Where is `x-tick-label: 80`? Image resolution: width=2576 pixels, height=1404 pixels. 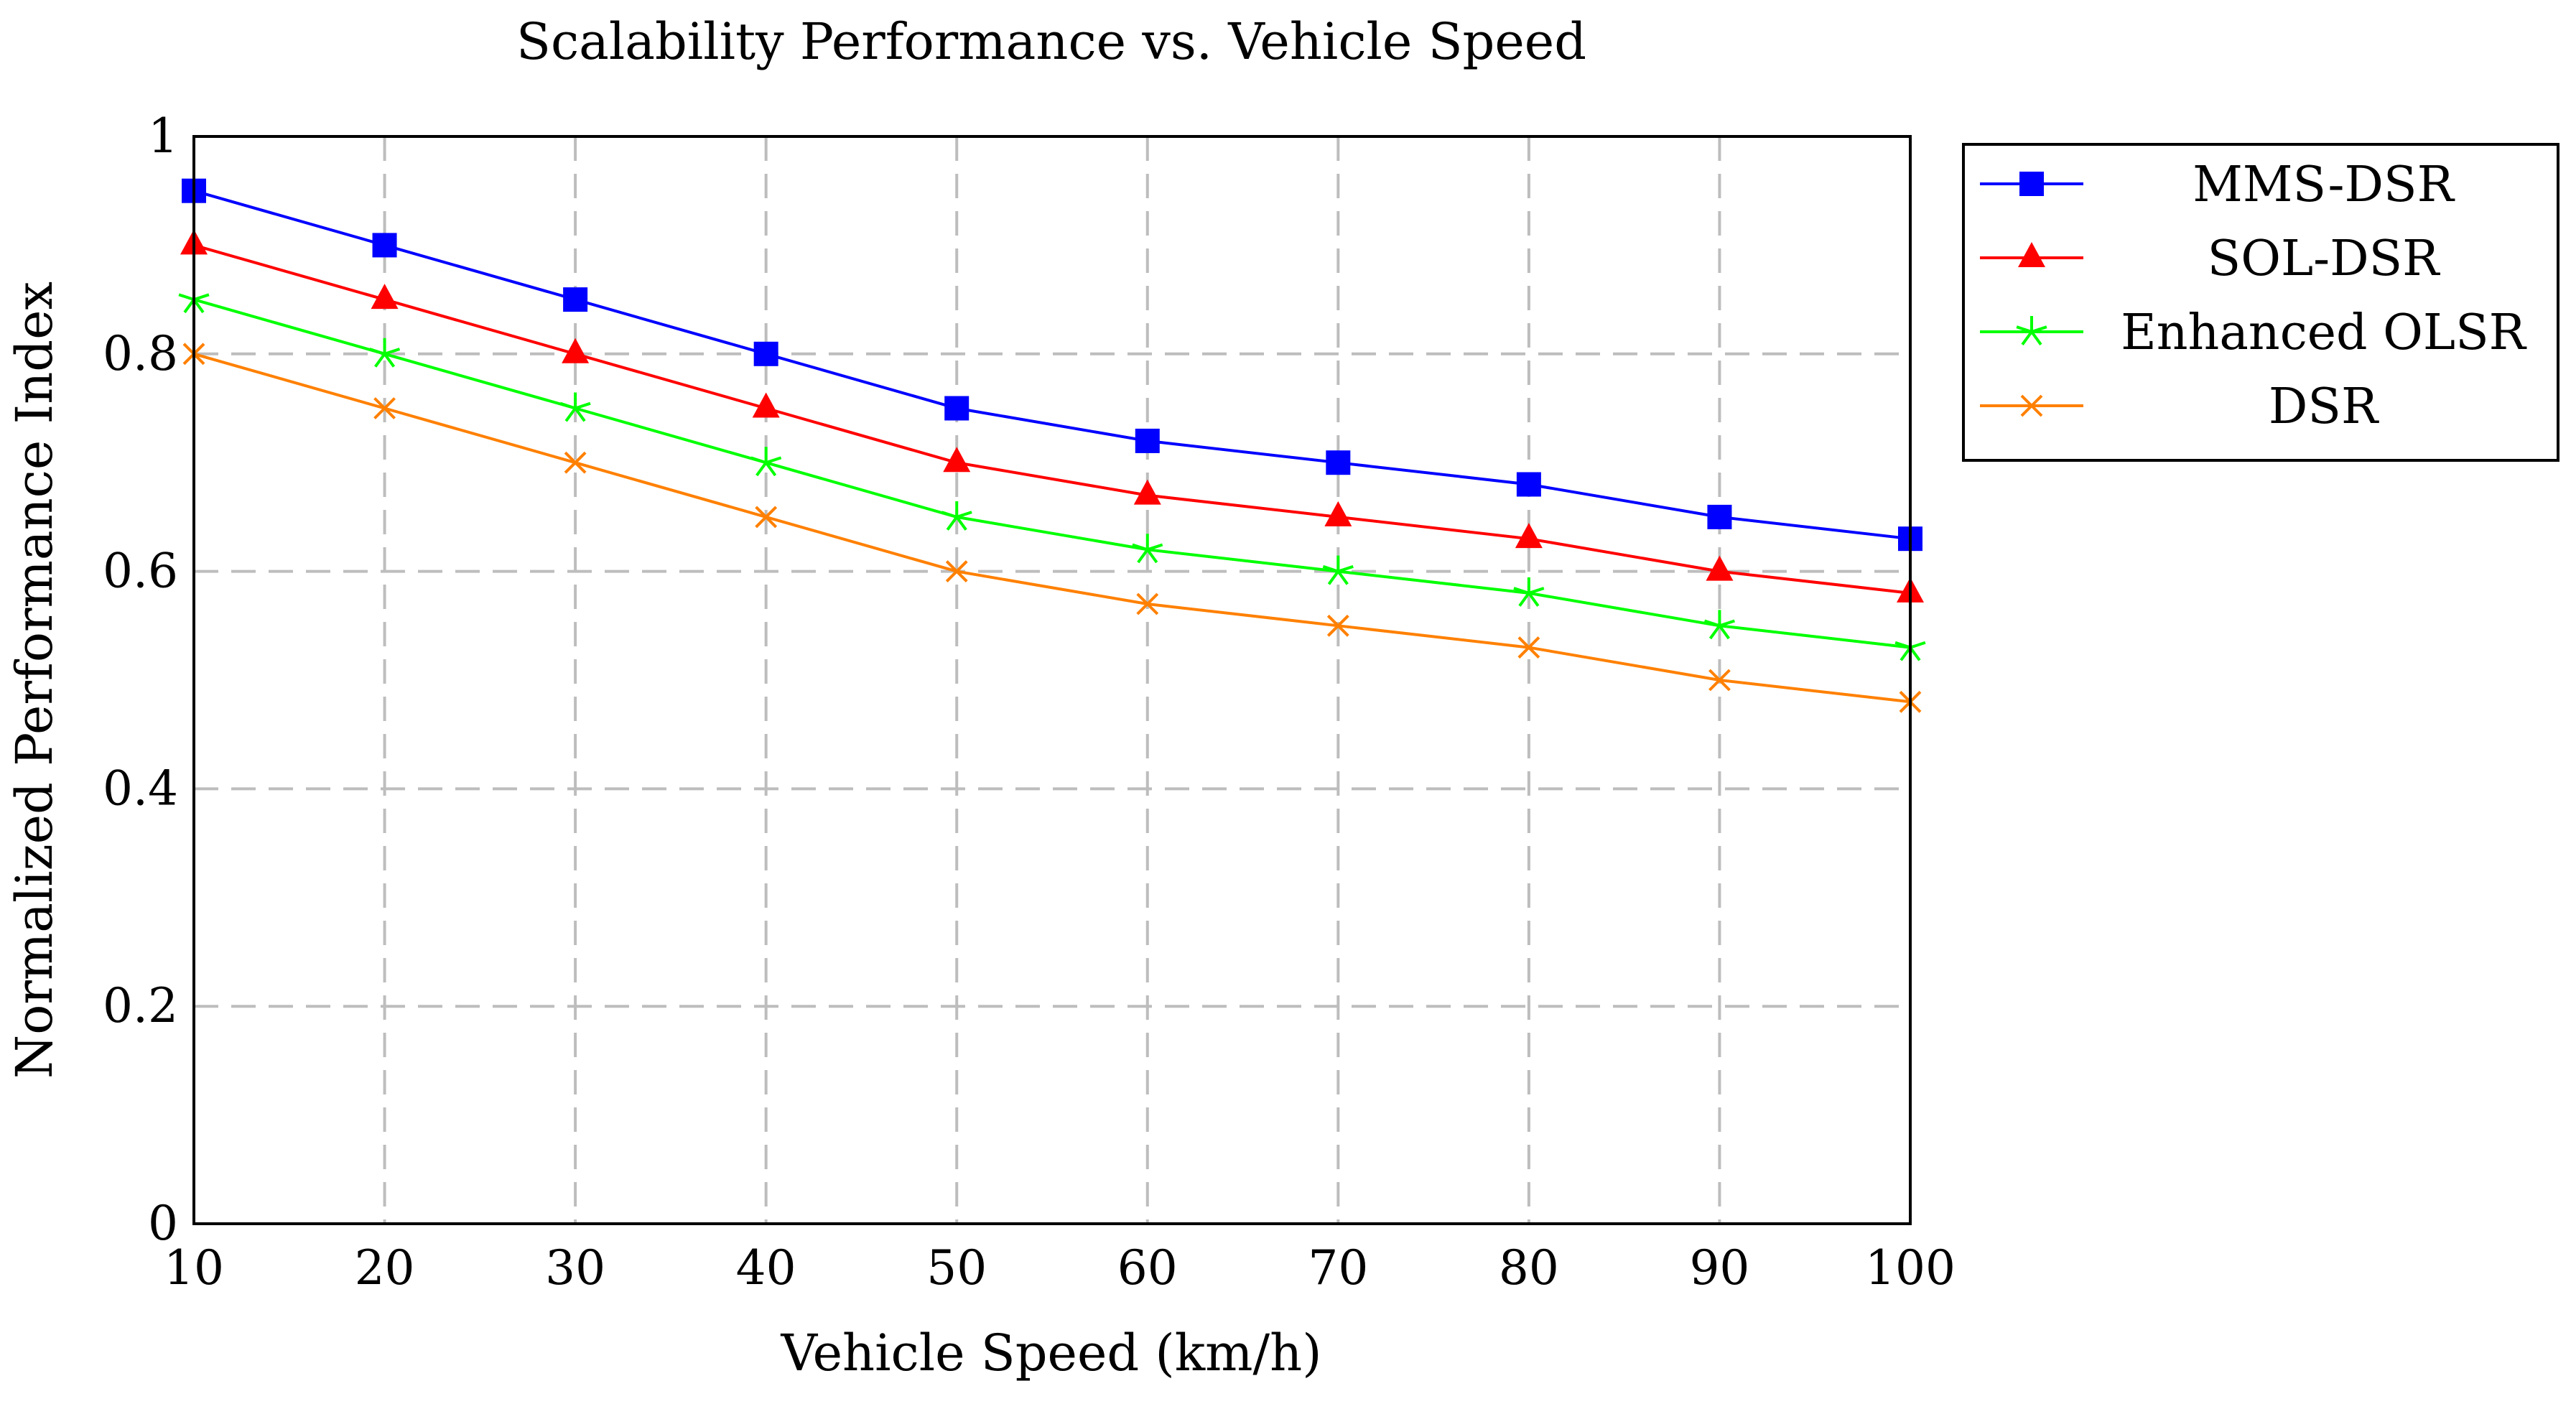 x-tick-label: 80 is located at coordinates (1529, 1268).